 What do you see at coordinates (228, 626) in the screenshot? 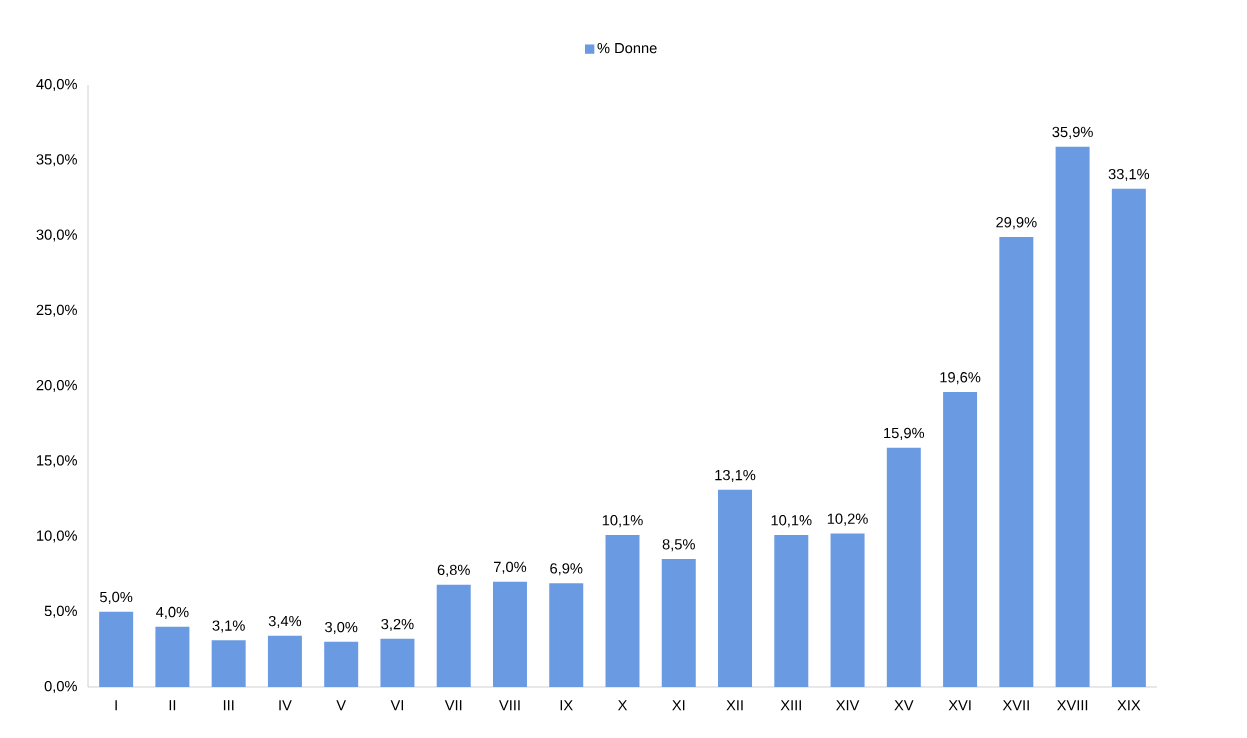
I see `data-label: 3,1%` at bounding box center [228, 626].